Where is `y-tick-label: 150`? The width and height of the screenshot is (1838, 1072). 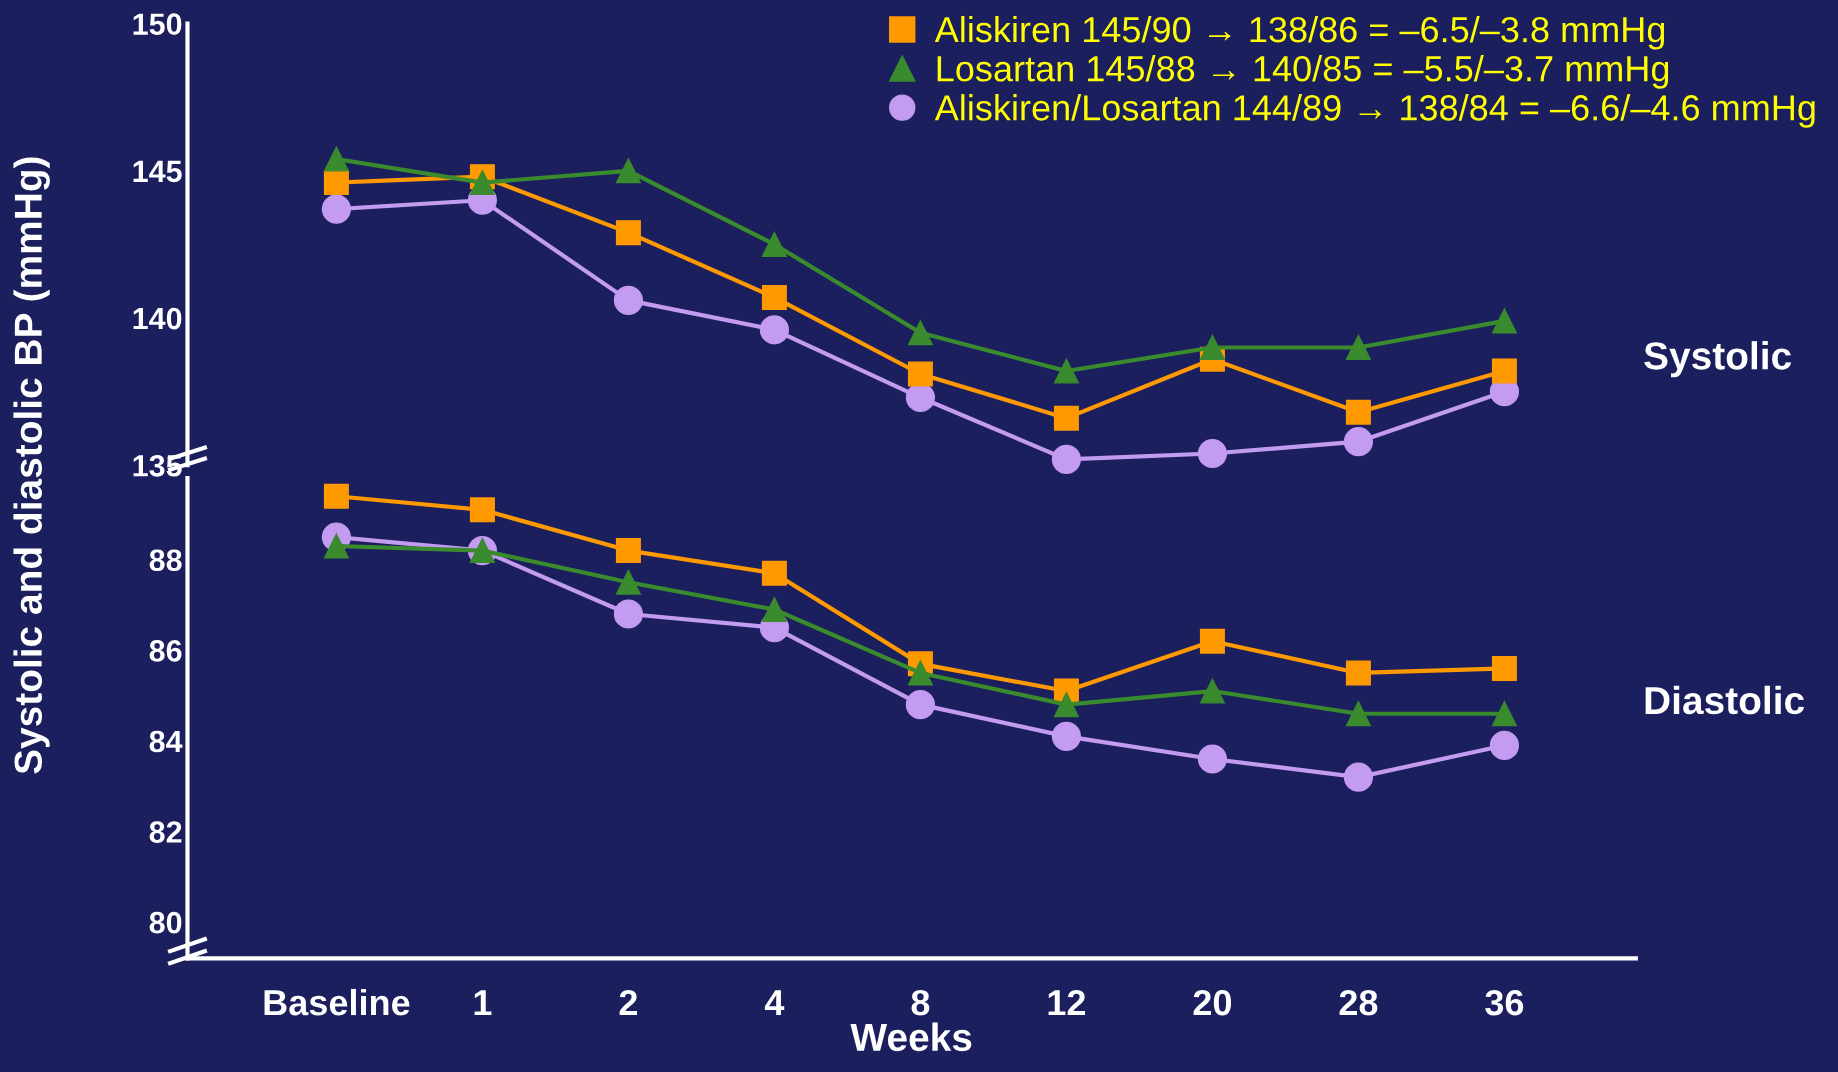
y-tick-label: 150 is located at coordinates (157, 24).